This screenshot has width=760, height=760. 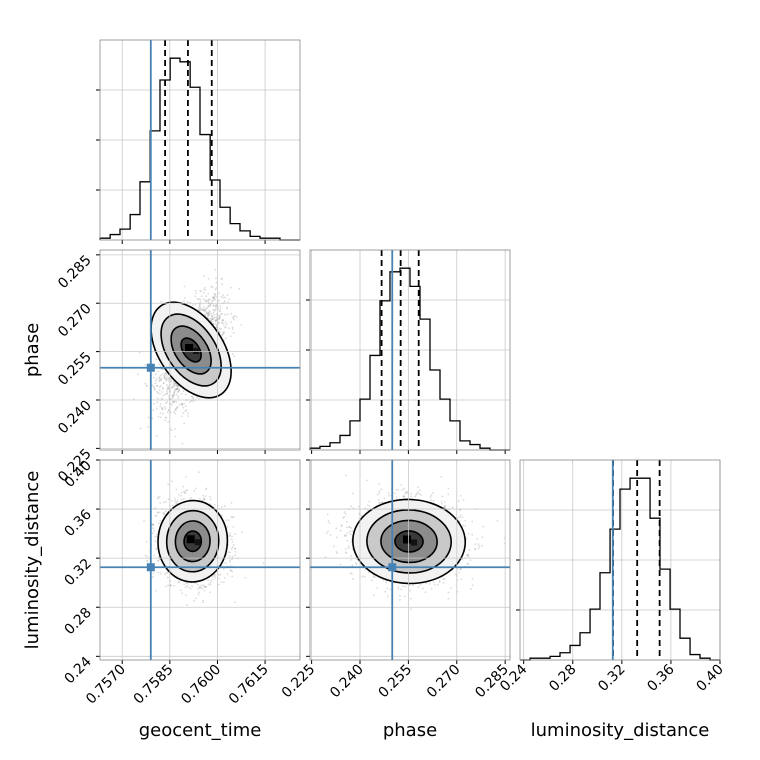 What do you see at coordinates (204, 539) in the screenshot?
I see `density-panel` at bounding box center [204, 539].